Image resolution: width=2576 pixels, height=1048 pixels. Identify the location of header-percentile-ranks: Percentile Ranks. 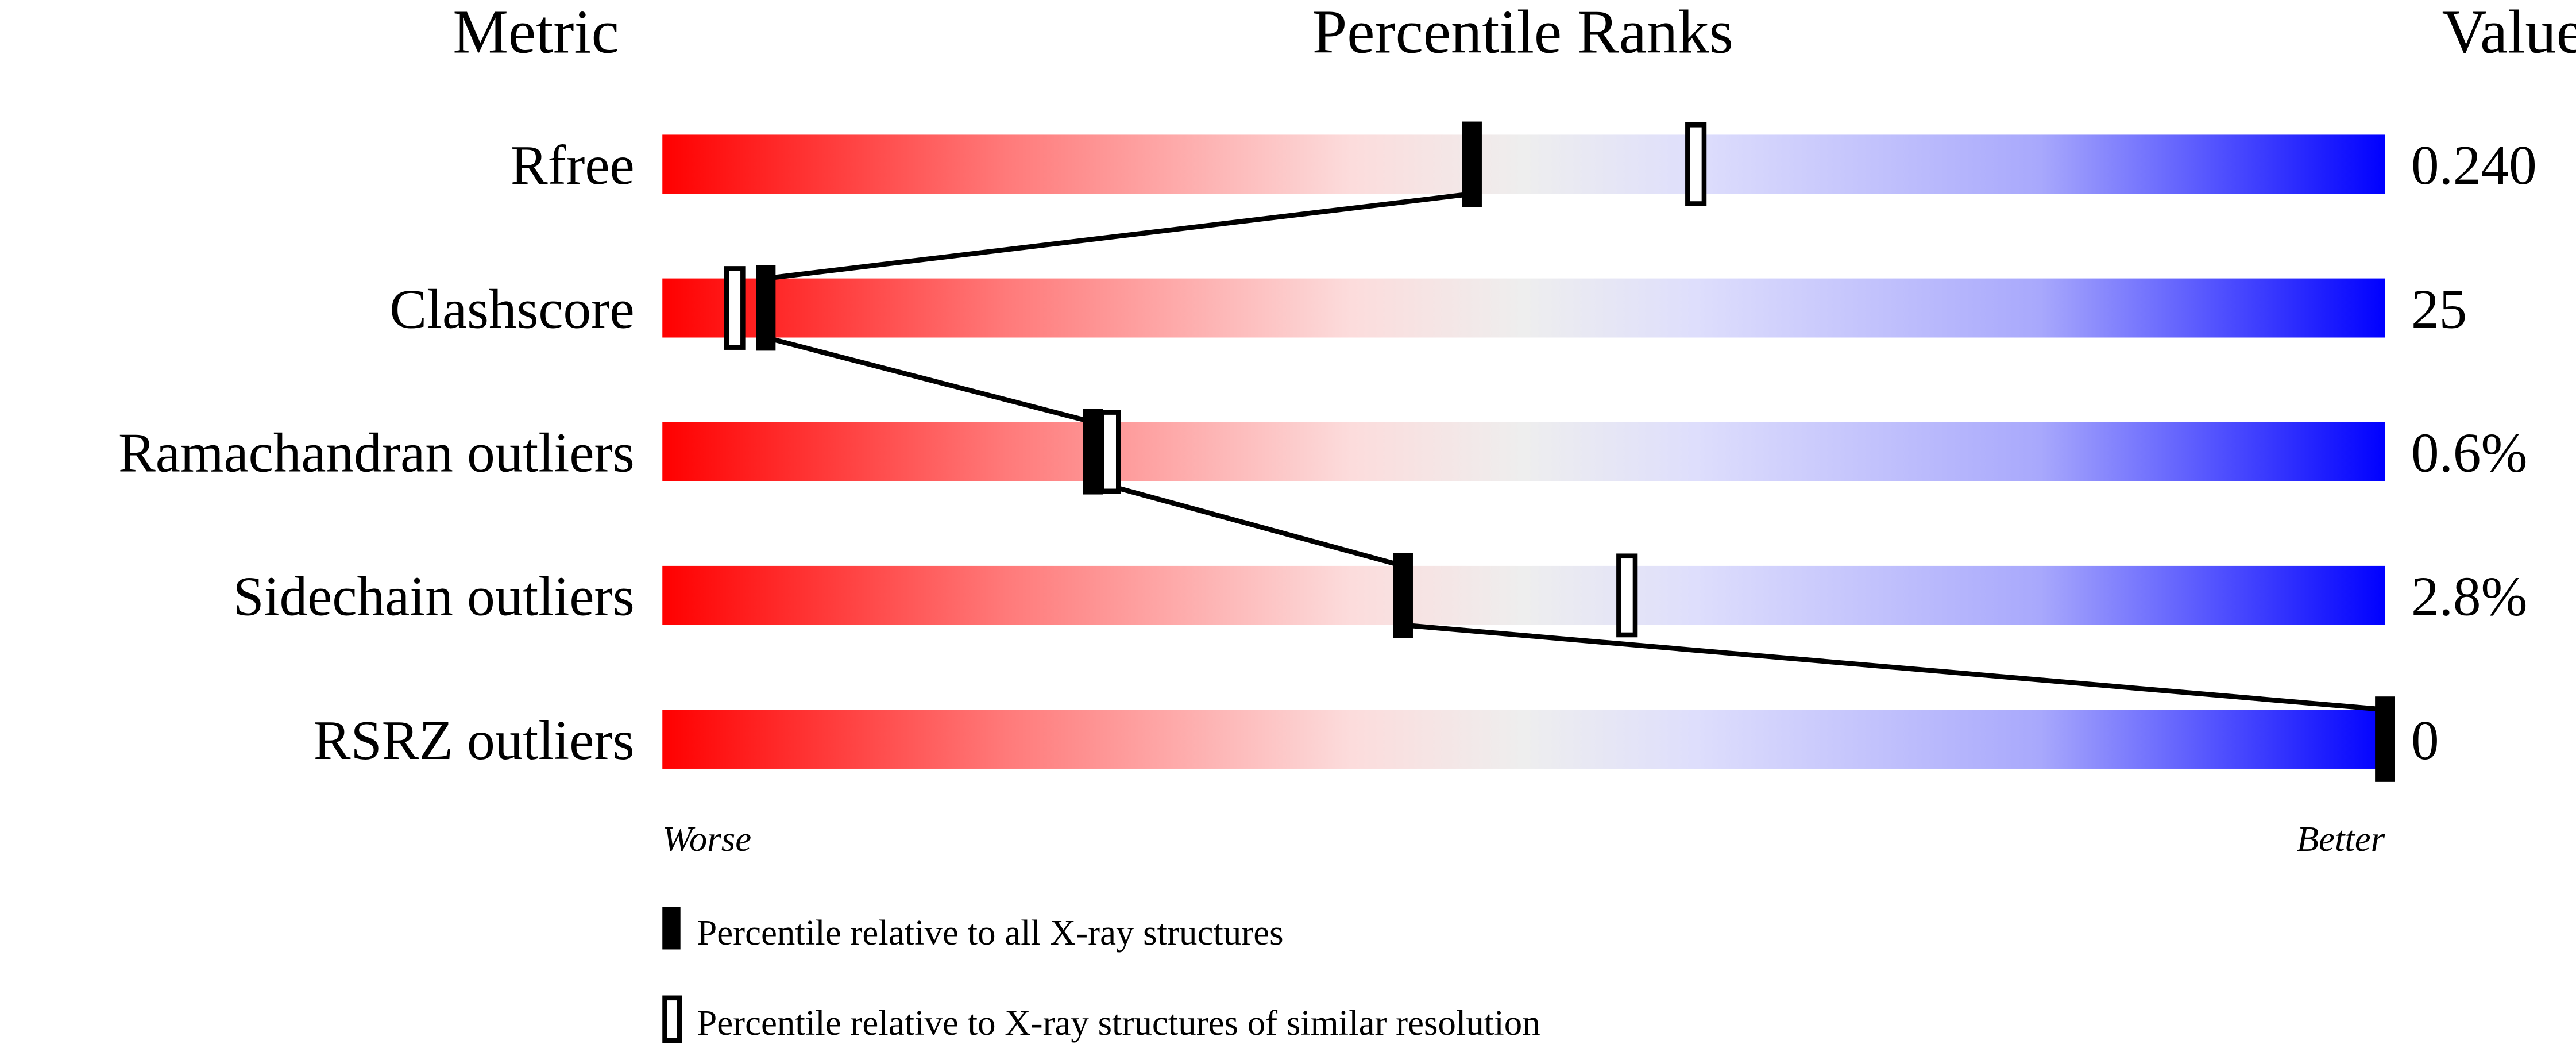
(1522, 33).